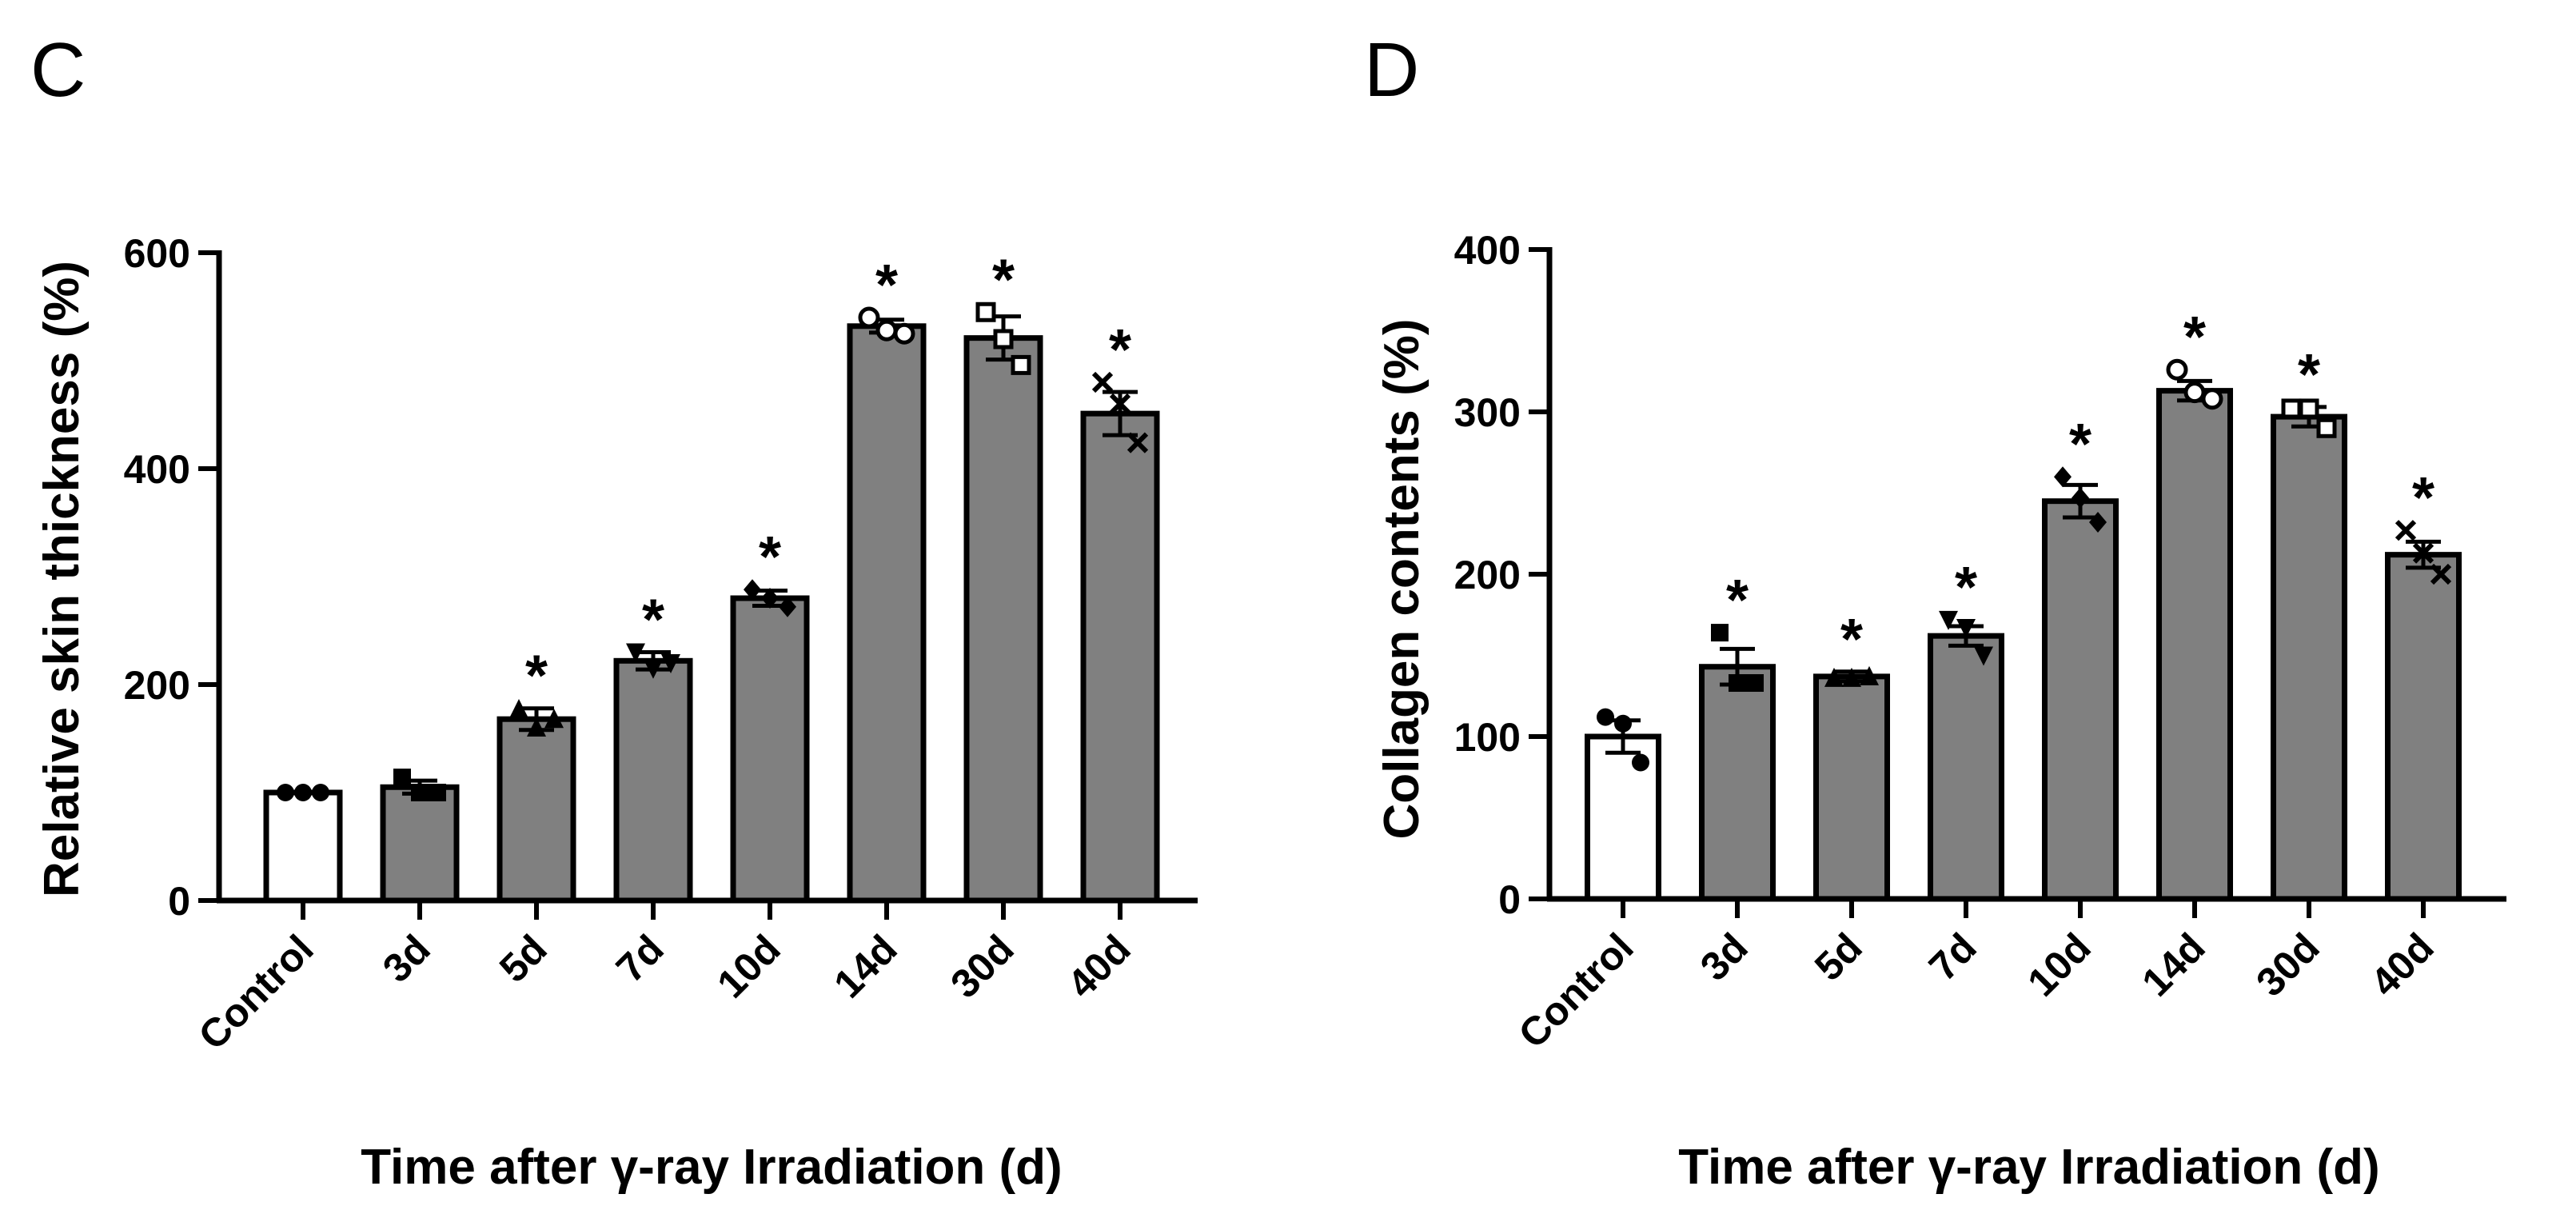 This screenshot has width=2576, height=1222. What do you see at coordinates (157, 469) in the screenshot?
I see `panel-c-y-tick-label: 400` at bounding box center [157, 469].